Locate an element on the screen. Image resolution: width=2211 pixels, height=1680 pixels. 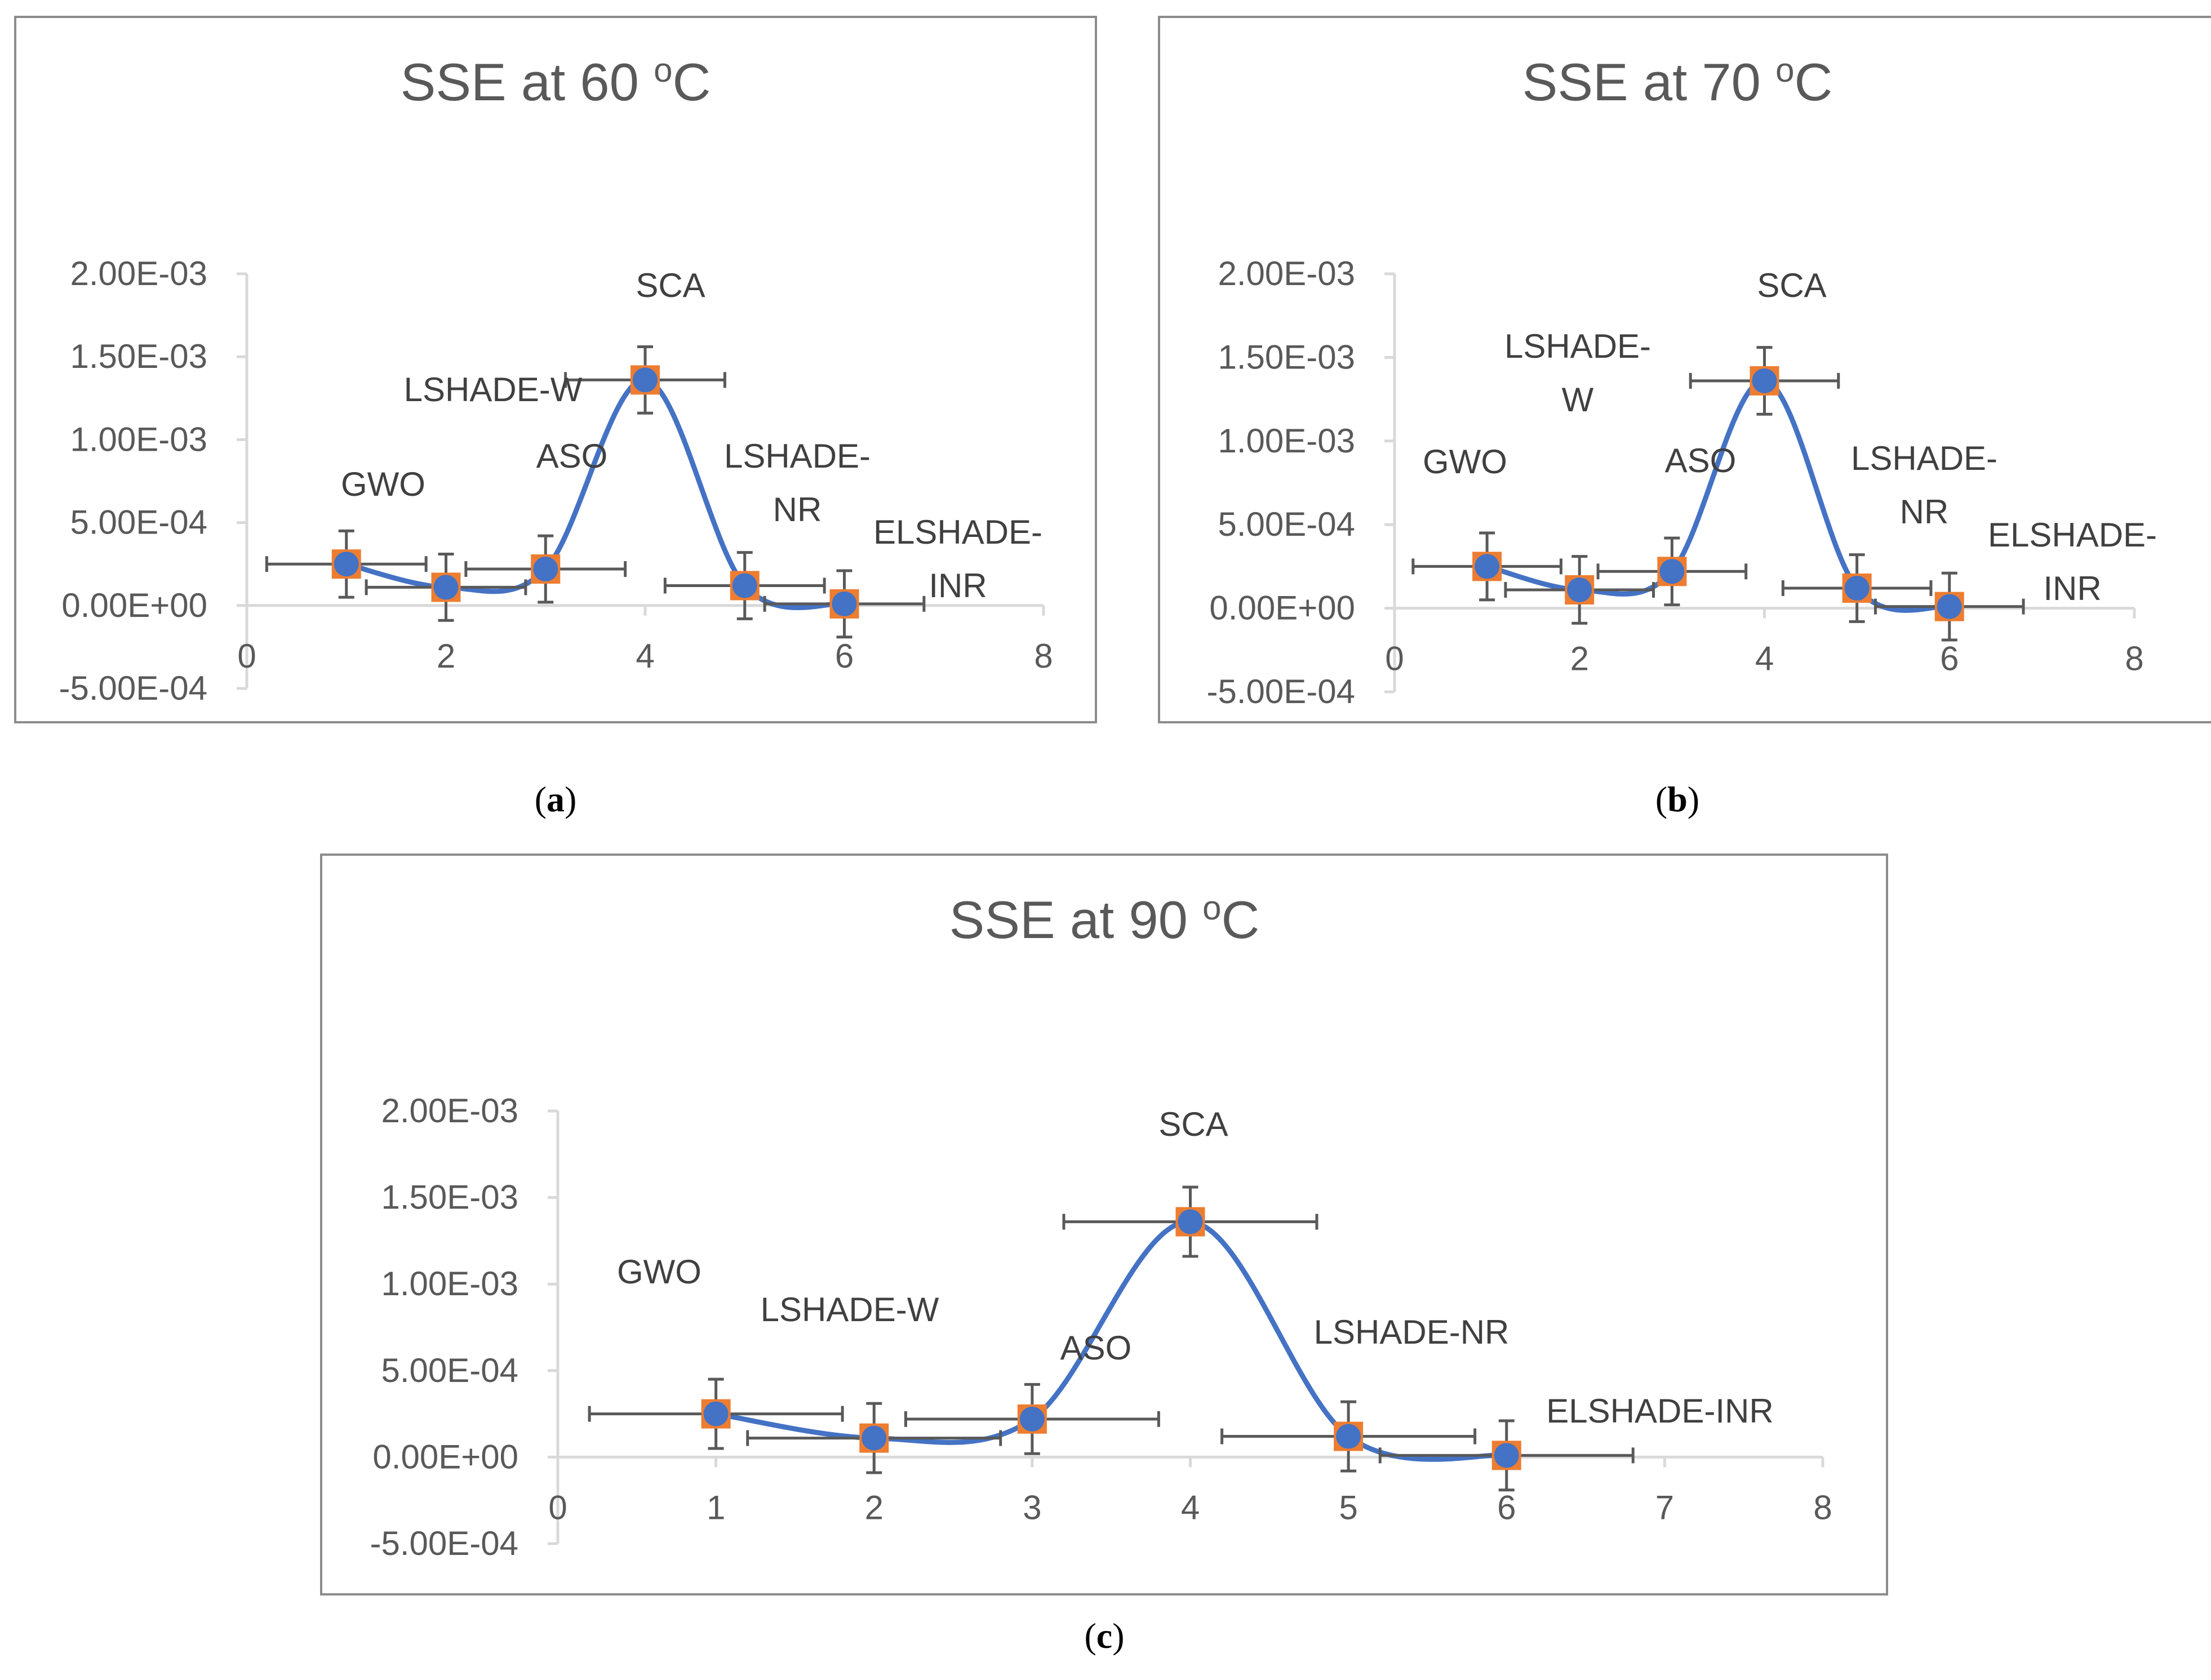
panel-caption: (b) is located at coordinates (1677, 799).